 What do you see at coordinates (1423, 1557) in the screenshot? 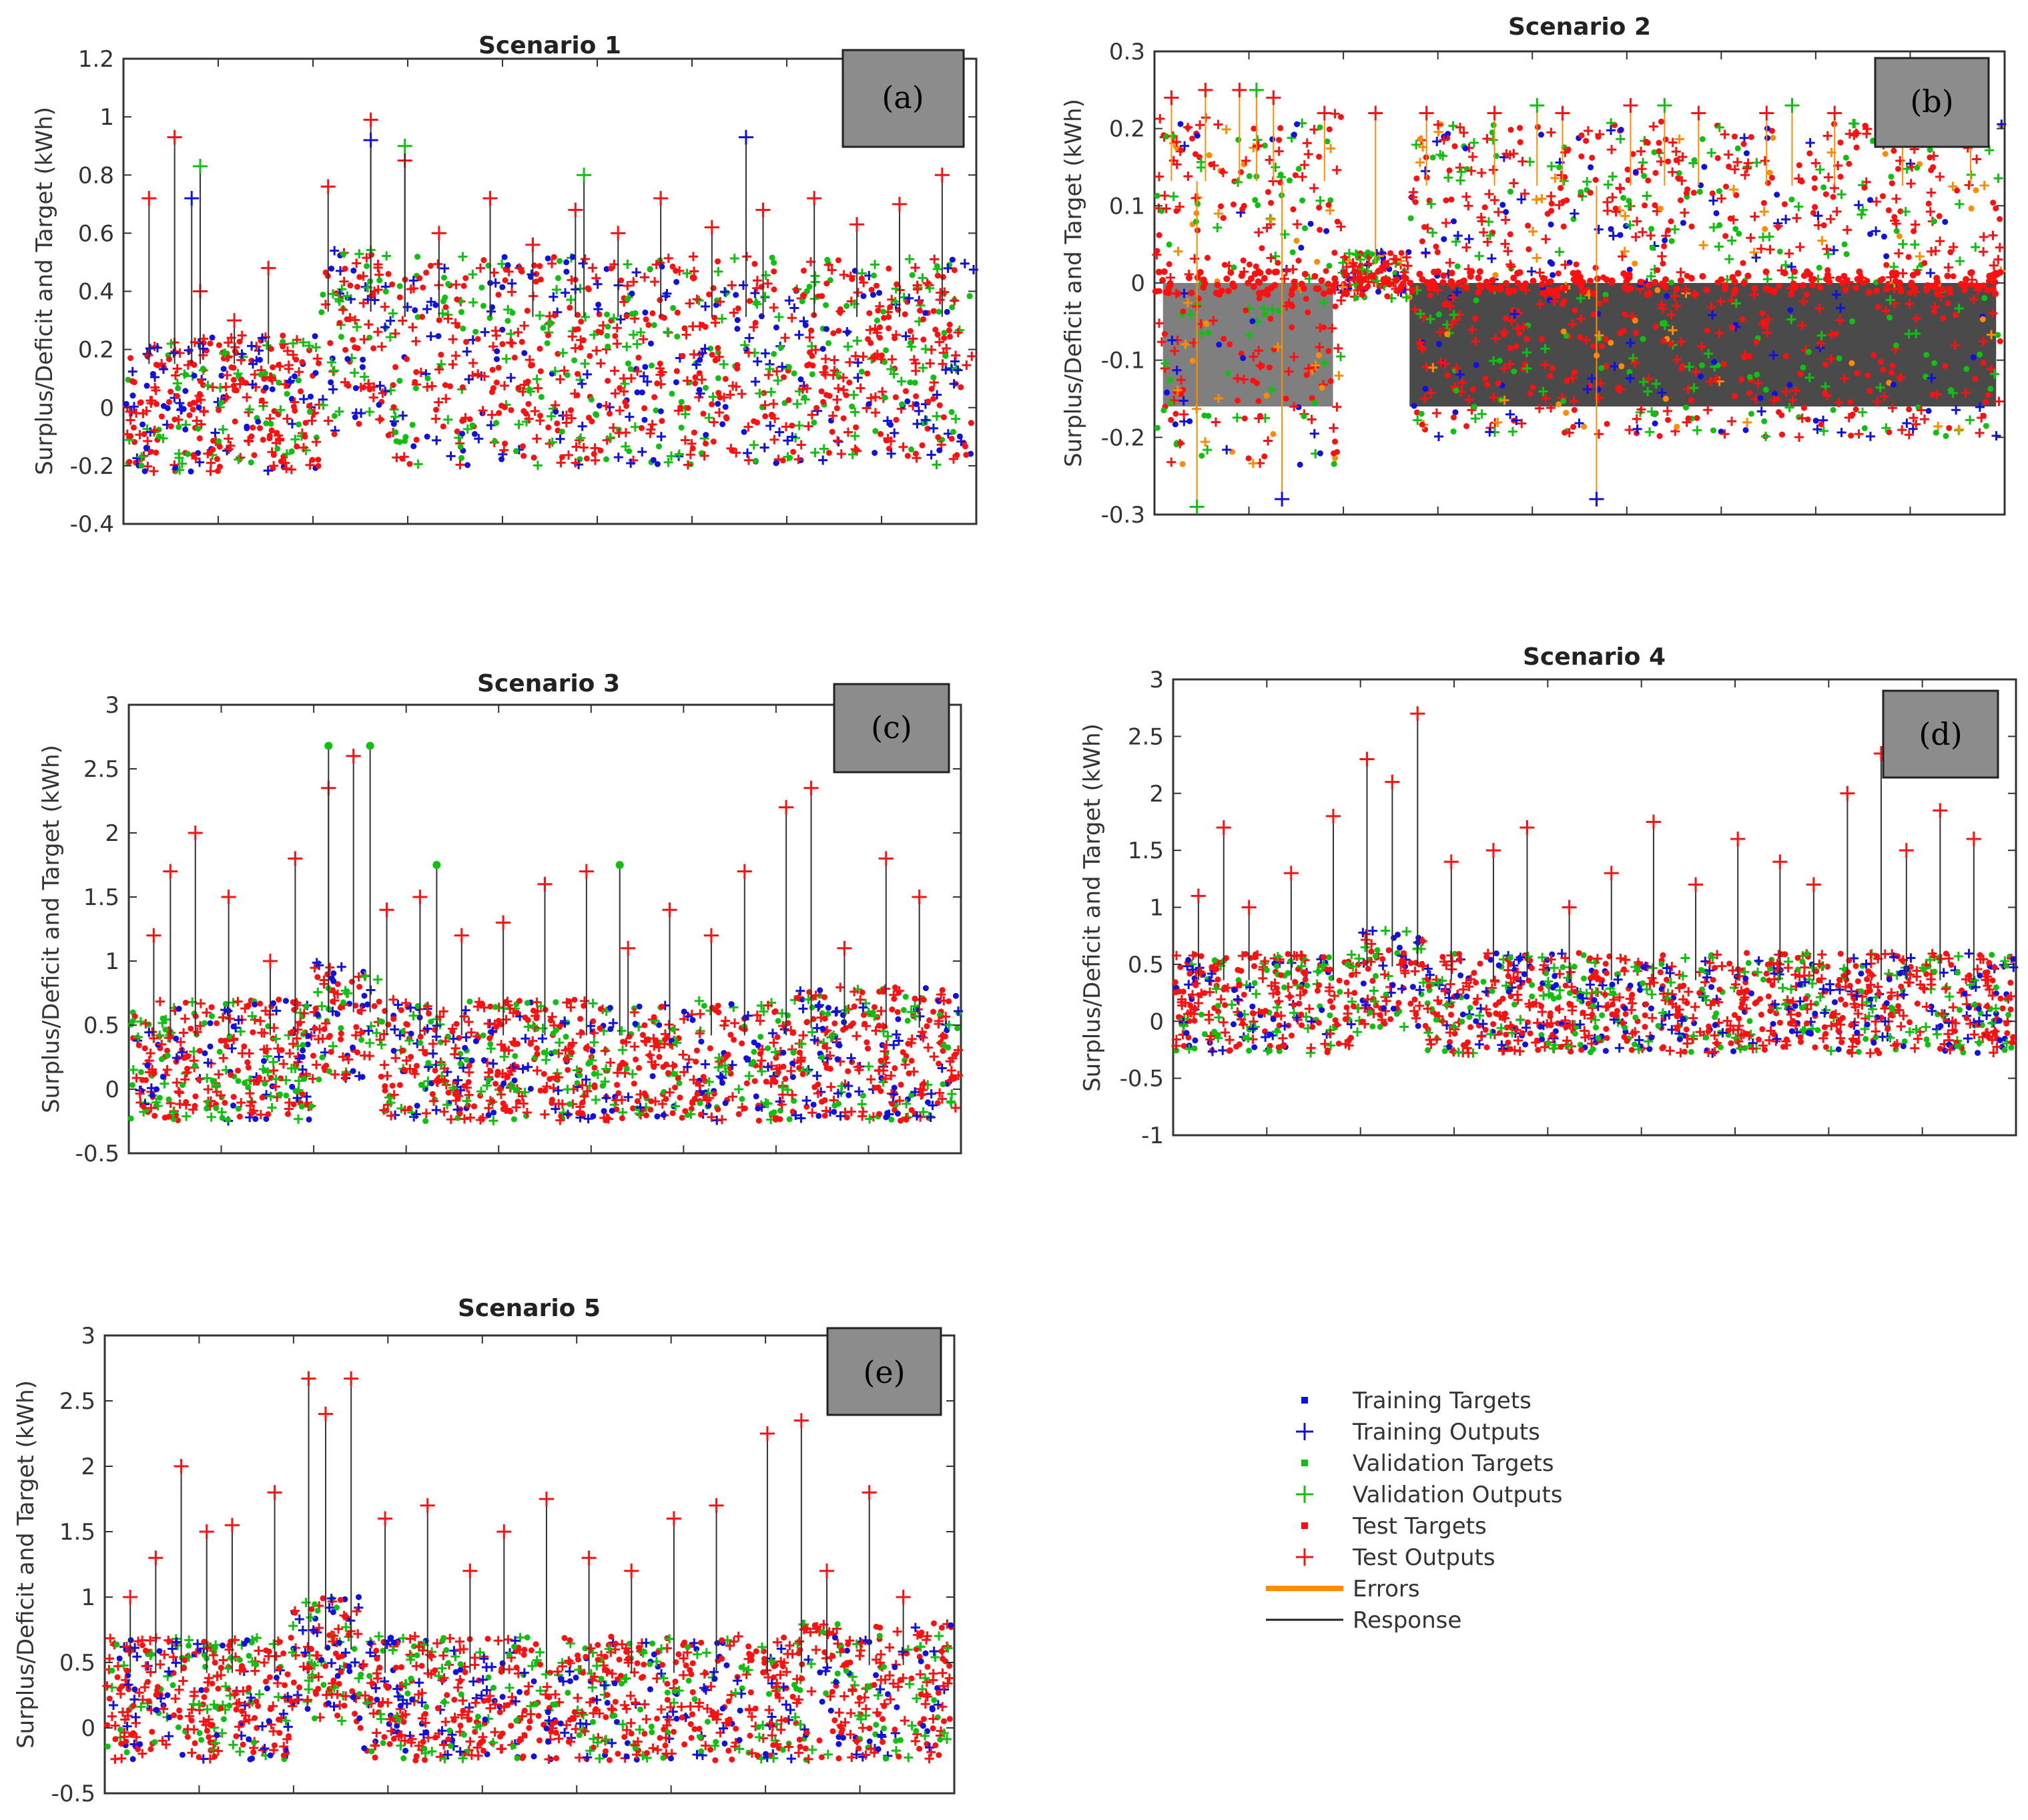
I see `legend-label-test-outputs: Test Outputs` at bounding box center [1423, 1557].